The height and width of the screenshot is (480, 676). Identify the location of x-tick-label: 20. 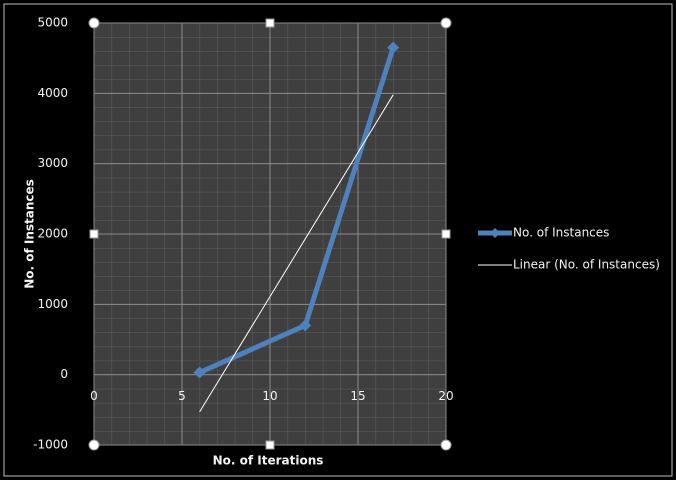
(445, 396).